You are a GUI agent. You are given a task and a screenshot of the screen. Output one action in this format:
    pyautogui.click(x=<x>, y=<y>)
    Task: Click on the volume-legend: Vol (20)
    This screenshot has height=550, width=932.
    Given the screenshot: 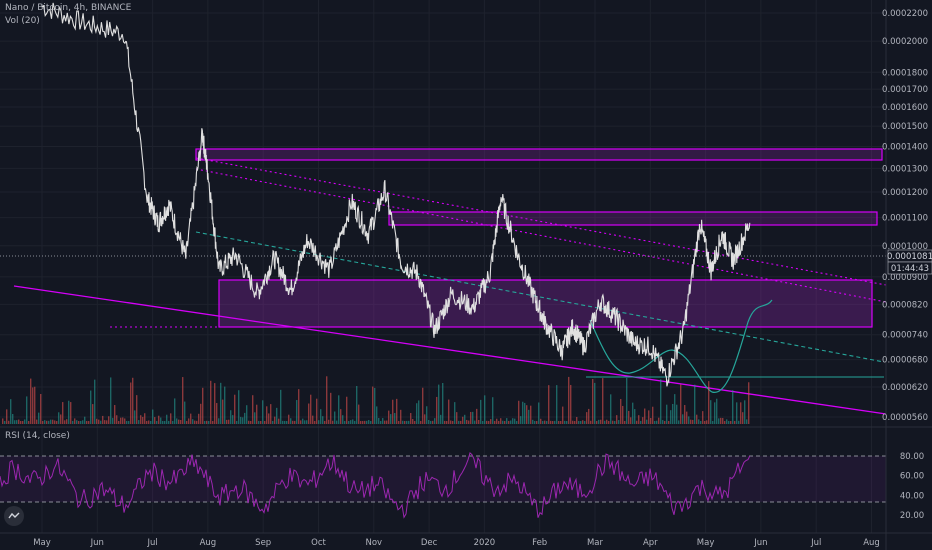 What is the action you would take?
    pyautogui.click(x=22, y=21)
    